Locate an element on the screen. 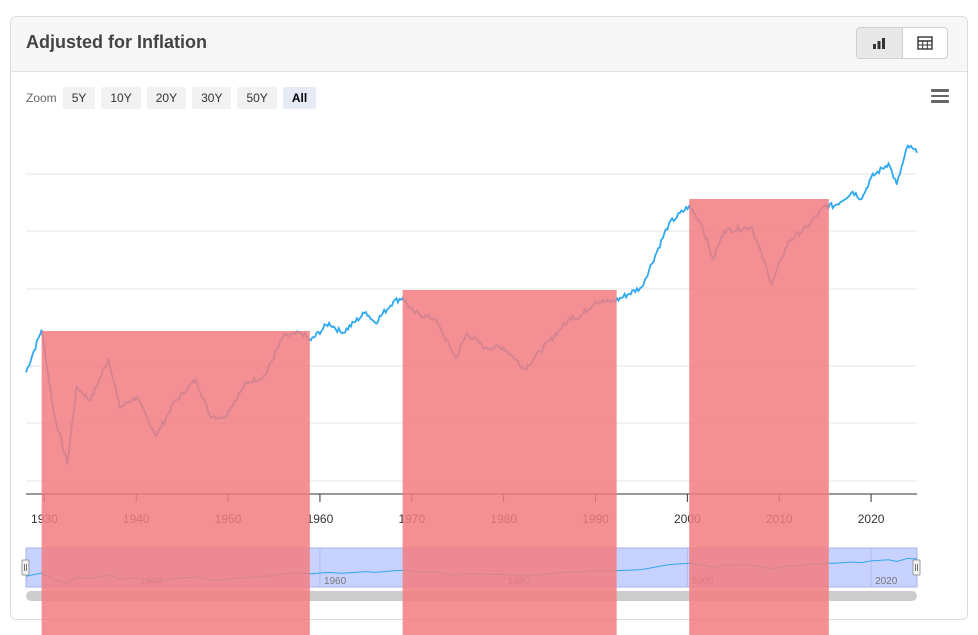  table-view-button is located at coordinates (925, 43).